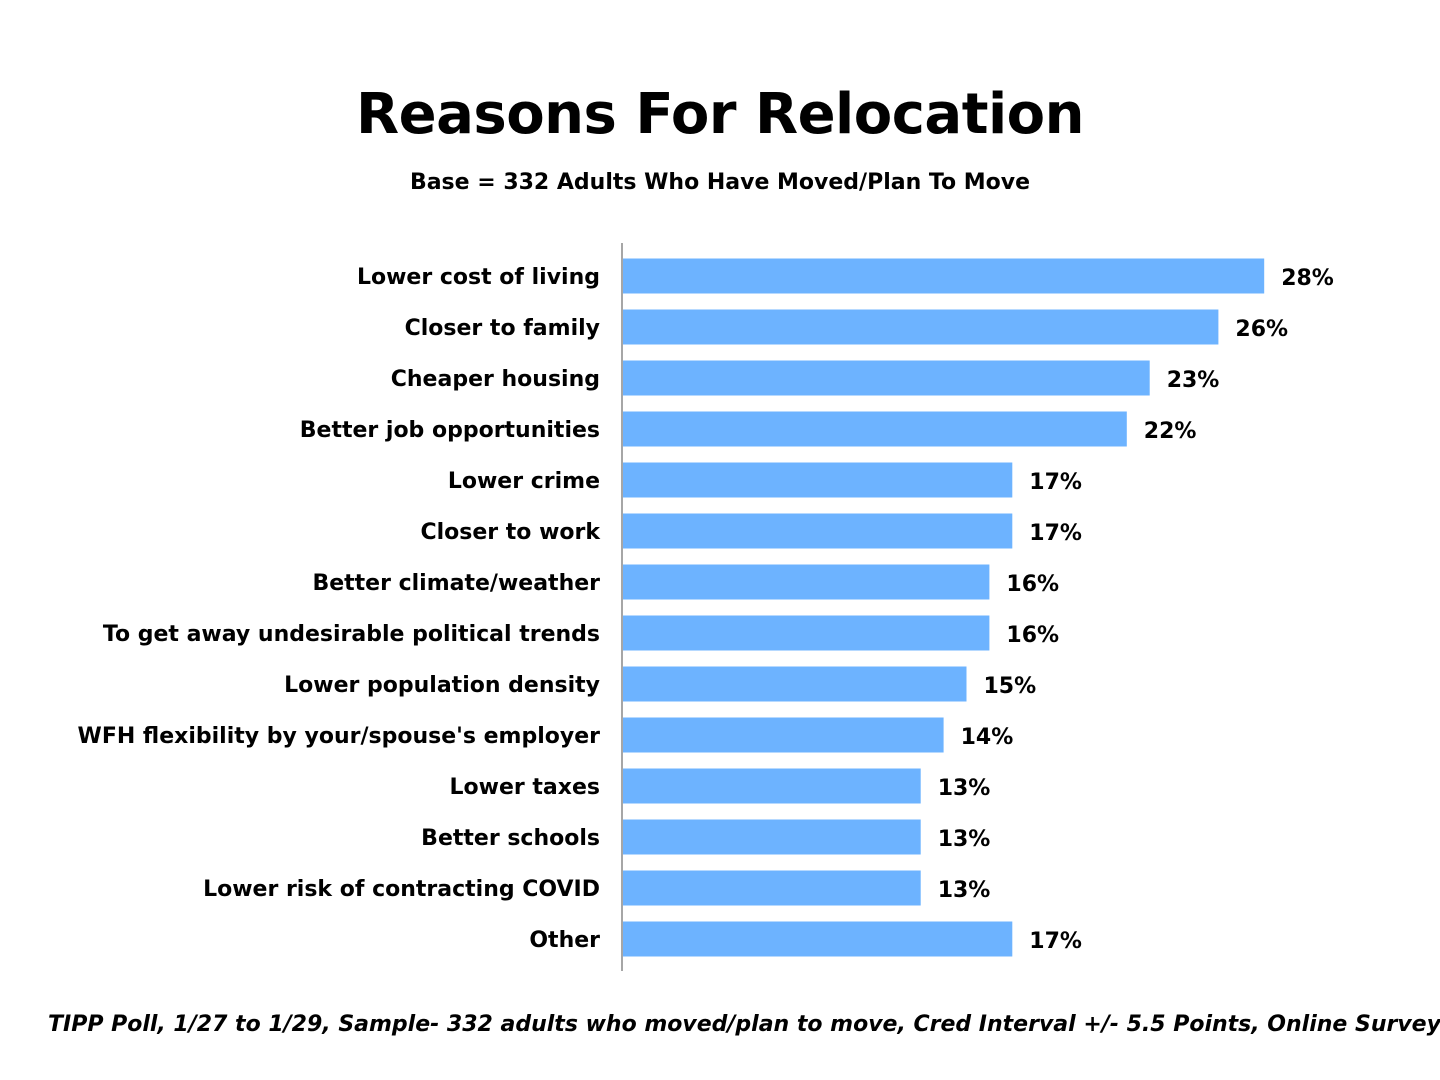  I want to click on value-label: 23%, so click(1193, 380).